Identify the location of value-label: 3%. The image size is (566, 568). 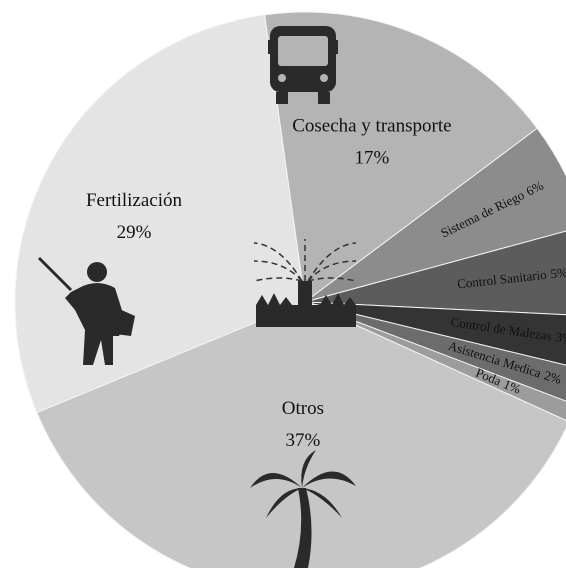
(560, 337).